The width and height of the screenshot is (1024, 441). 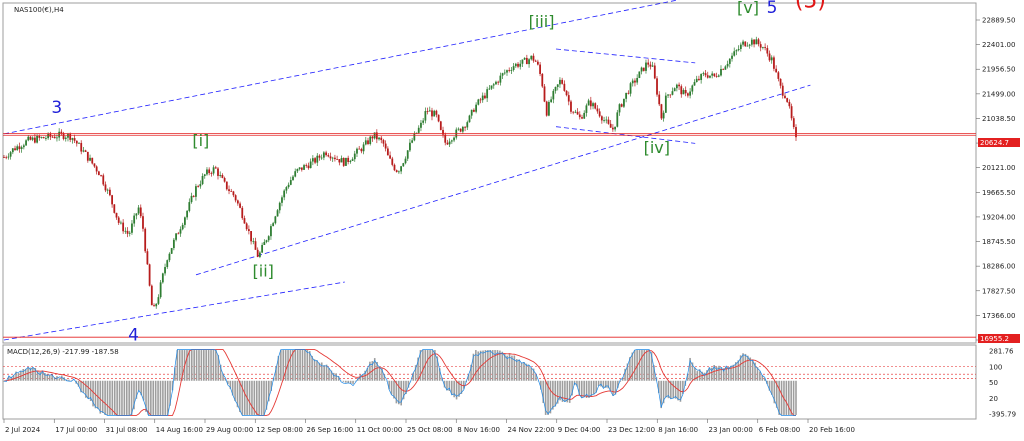 What do you see at coordinates (998, 193) in the screenshot?
I see `price-tick-label: 19665.50` at bounding box center [998, 193].